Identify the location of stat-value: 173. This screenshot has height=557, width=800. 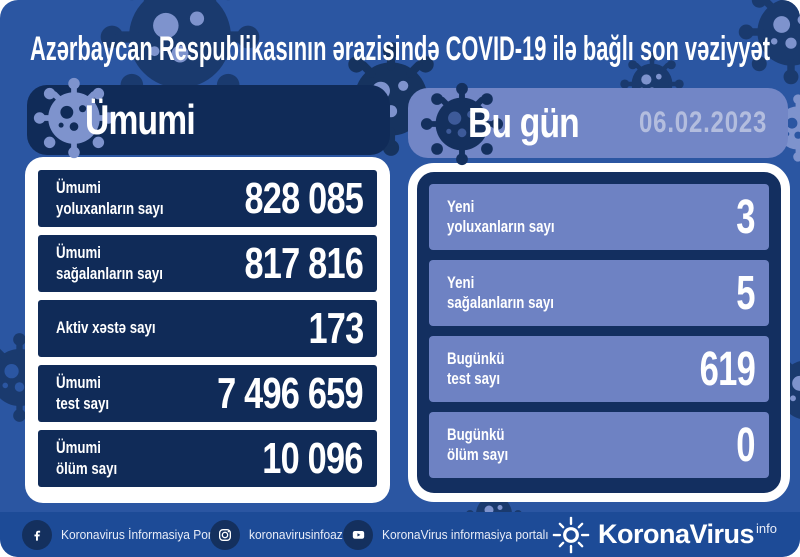
(336, 328).